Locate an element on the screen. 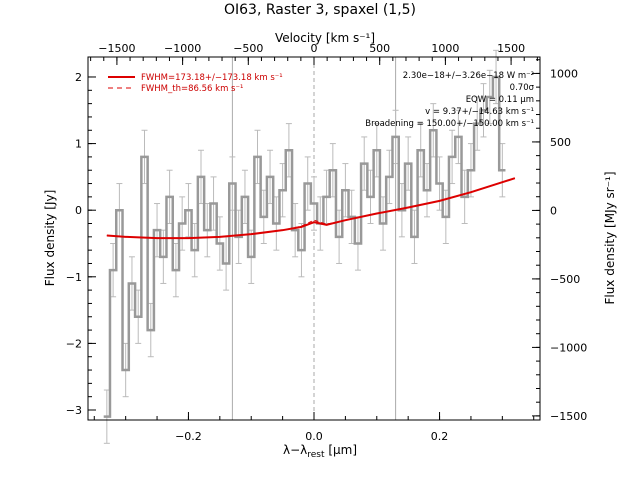 This screenshot has height=480, width=640. top-tick-label: 1500 is located at coordinates (511, 48).